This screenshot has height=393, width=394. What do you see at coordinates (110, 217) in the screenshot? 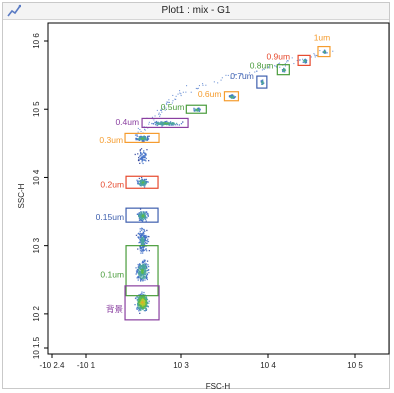
I see `gate-label: 0.15um` at bounding box center [110, 217].